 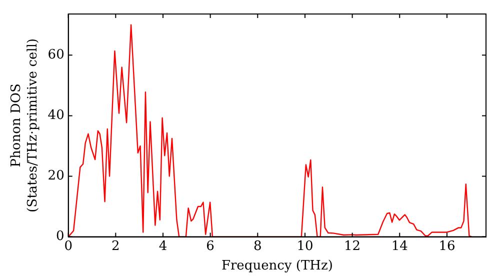 What do you see at coordinates (352, 246) in the screenshot?
I see `x-tick-label: 12` at bounding box center [352, 246].